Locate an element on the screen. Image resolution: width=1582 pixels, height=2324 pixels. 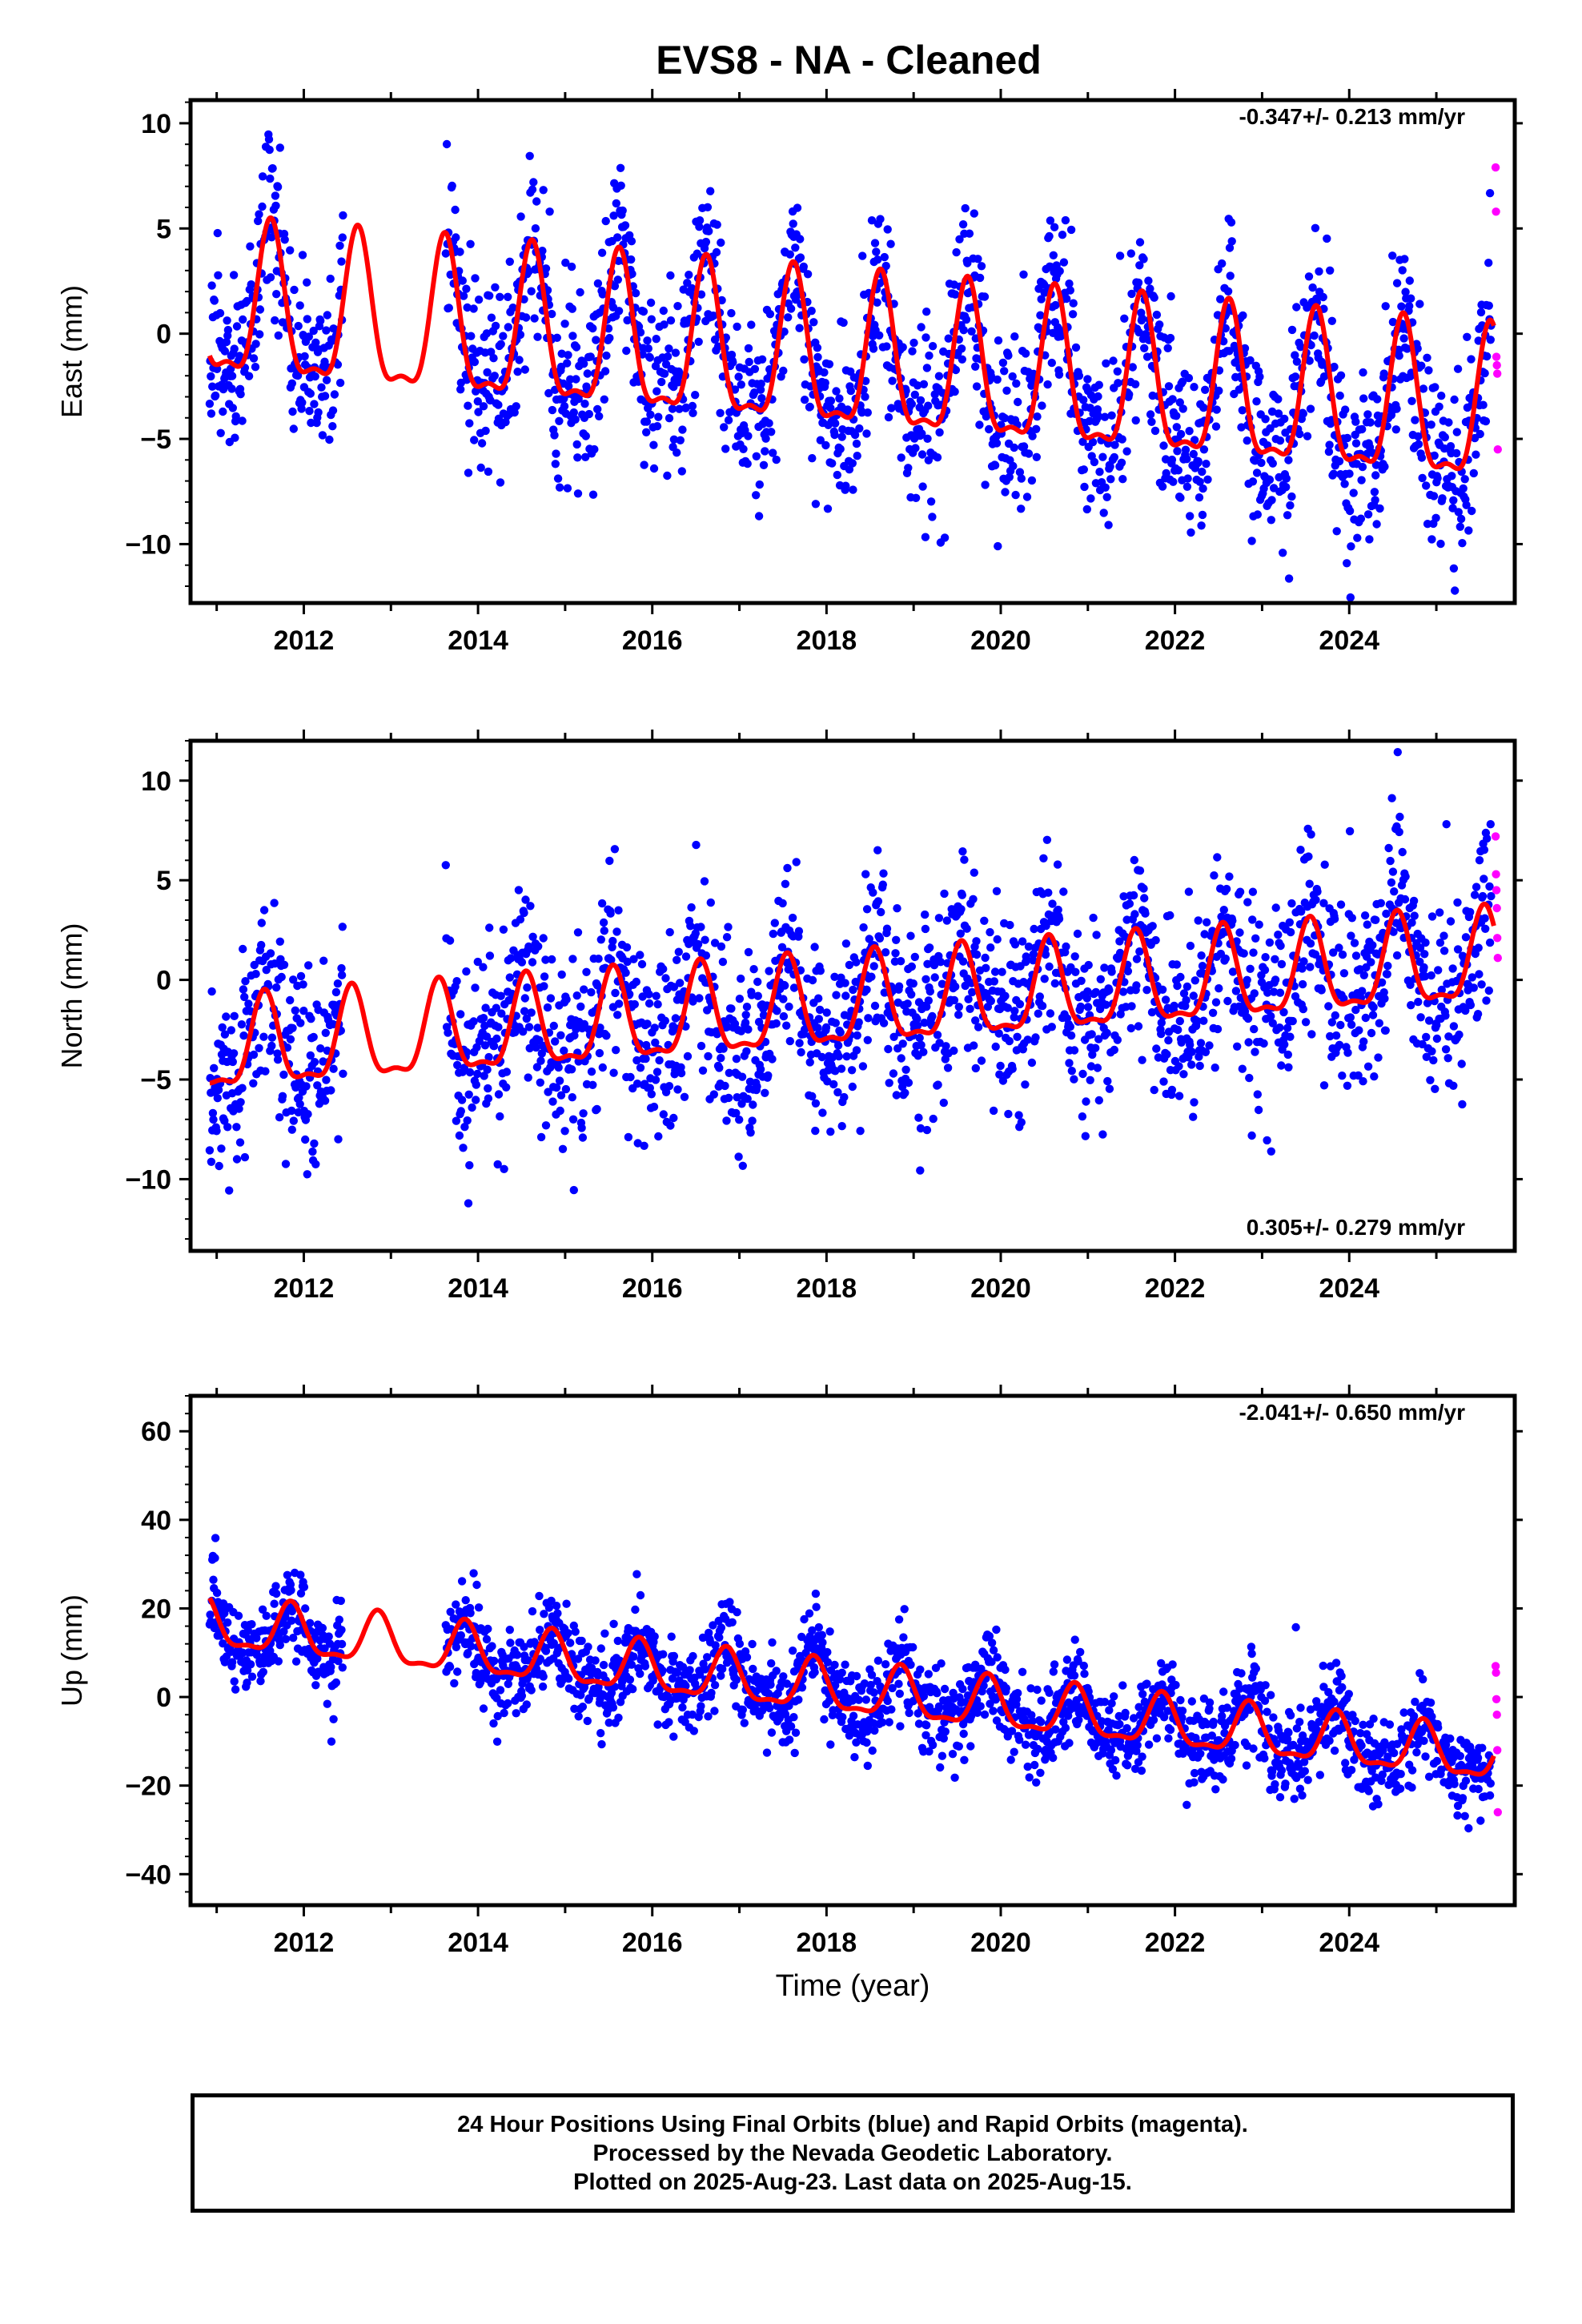
y-axis-label: North (mm) is located at coordinates (71, 996).